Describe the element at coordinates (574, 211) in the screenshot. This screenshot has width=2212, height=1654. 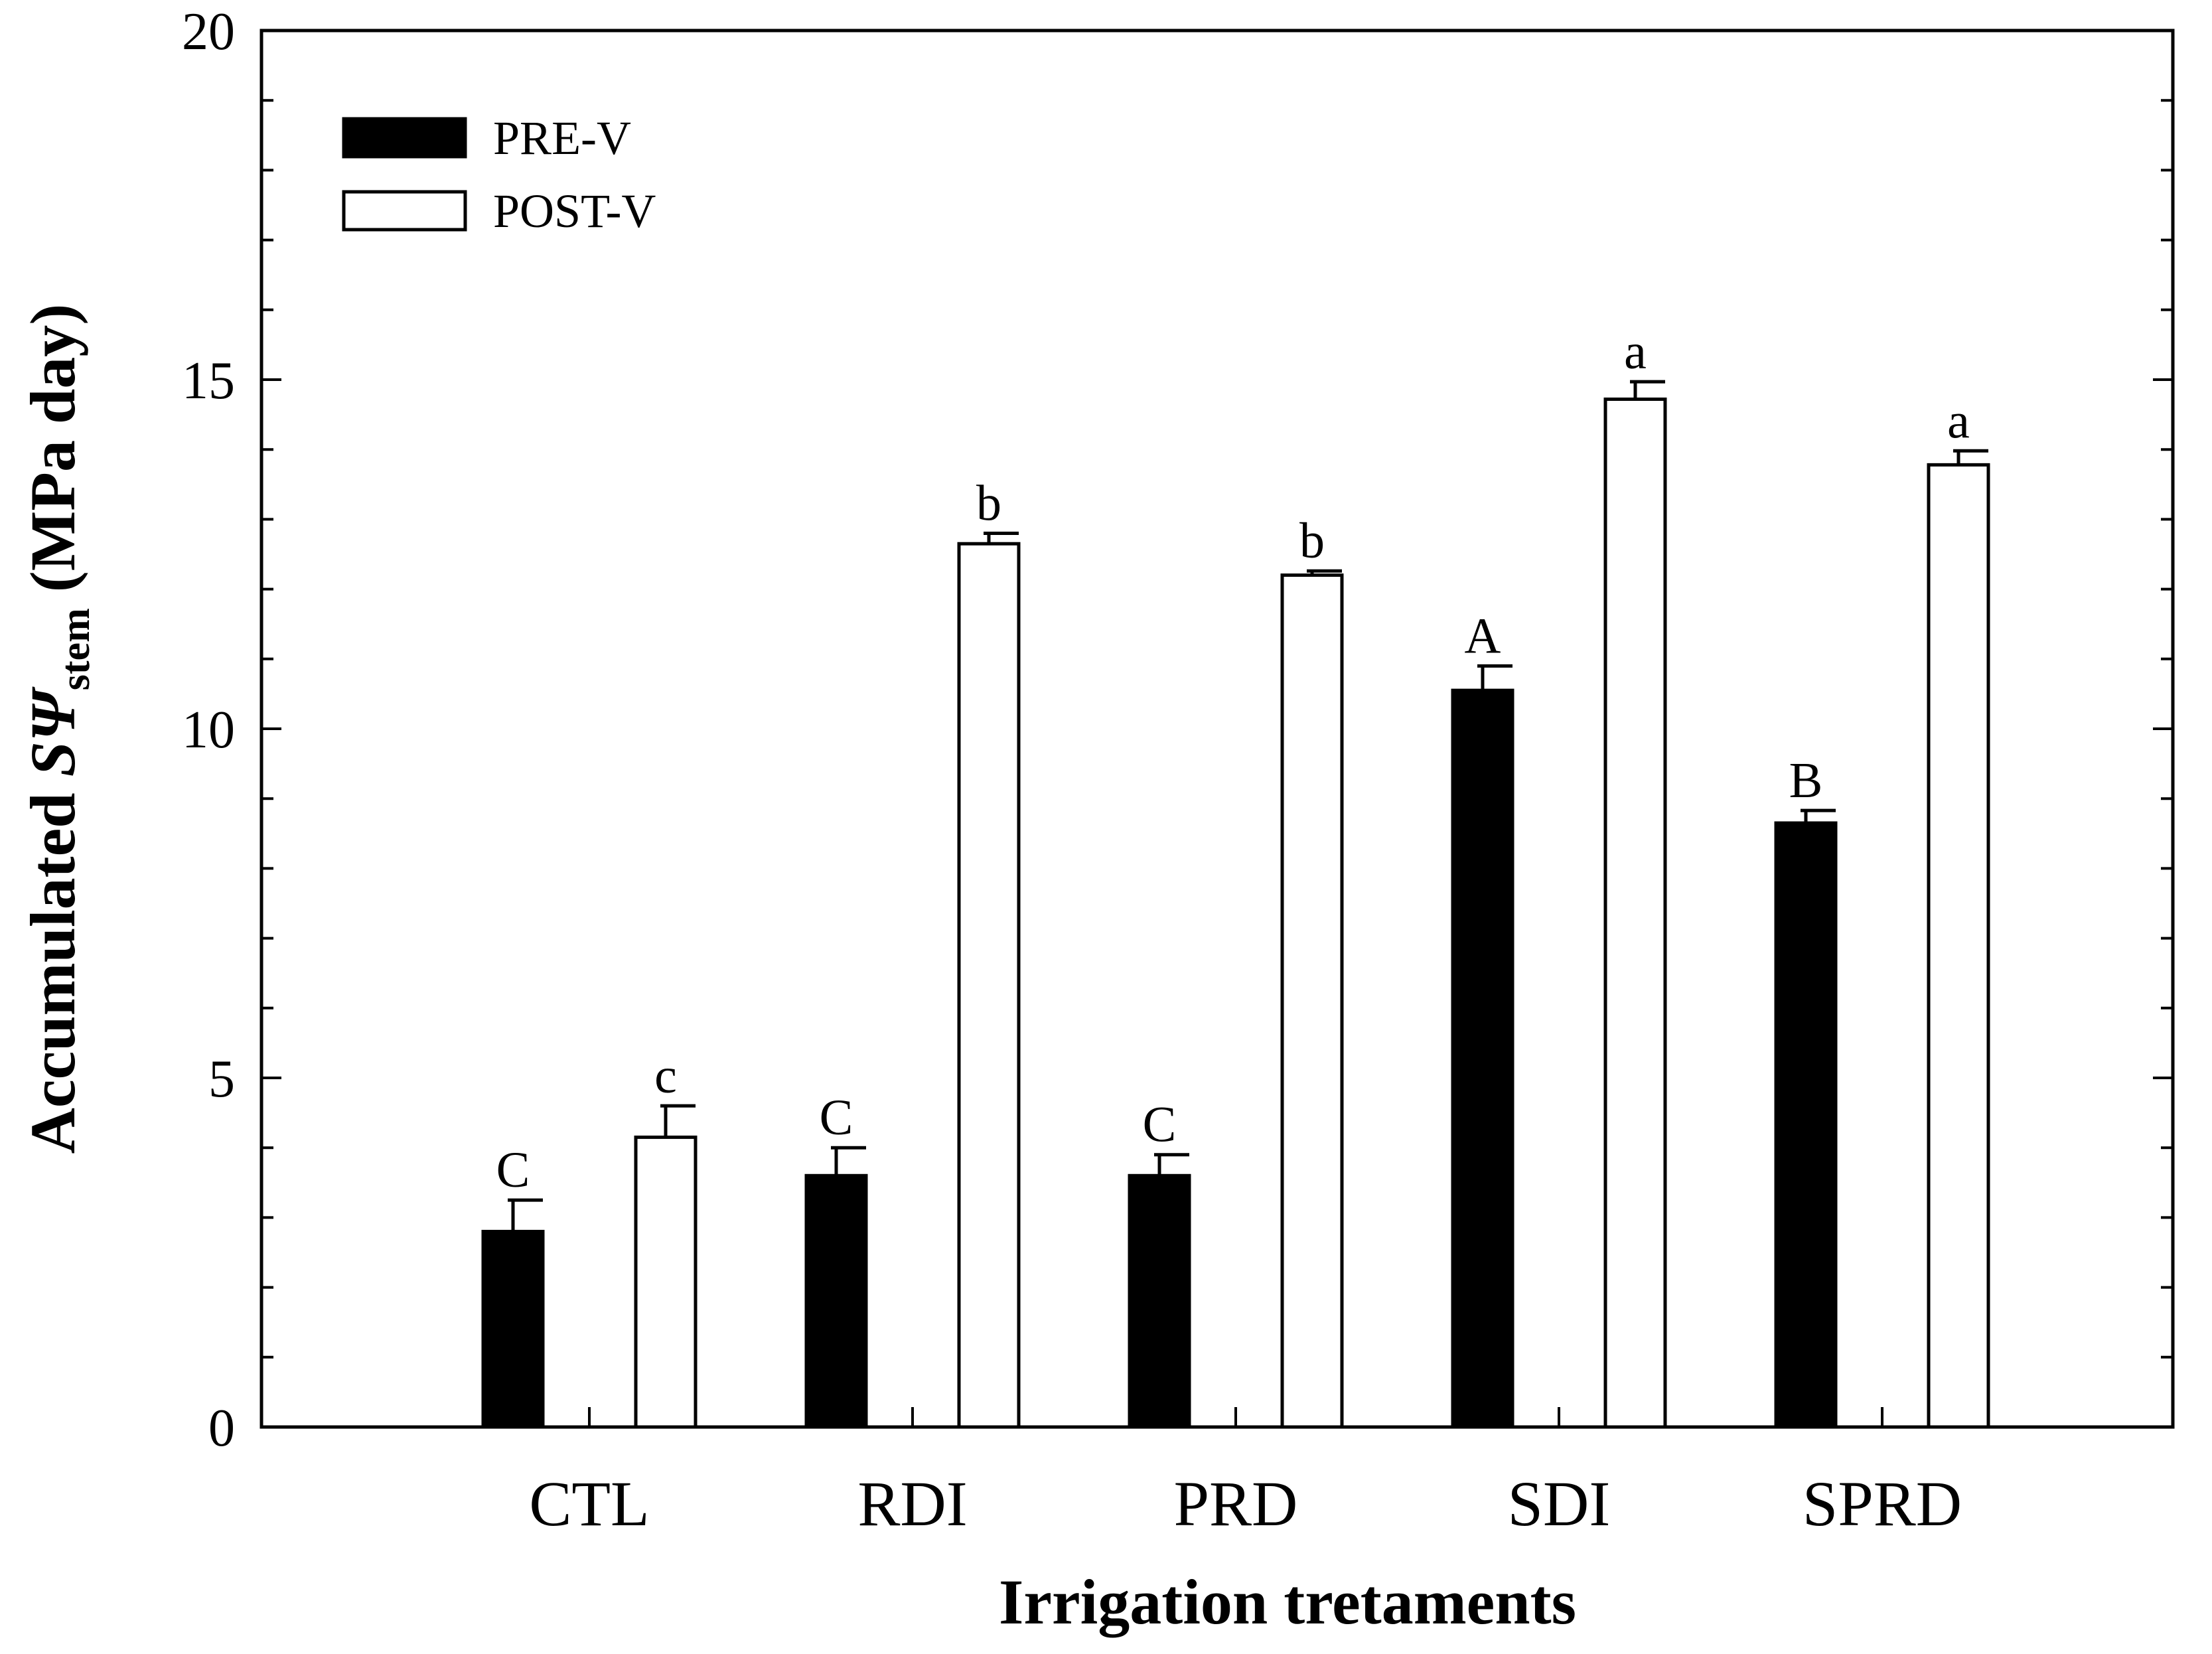
I see `legend-label: POST-V` at that location.